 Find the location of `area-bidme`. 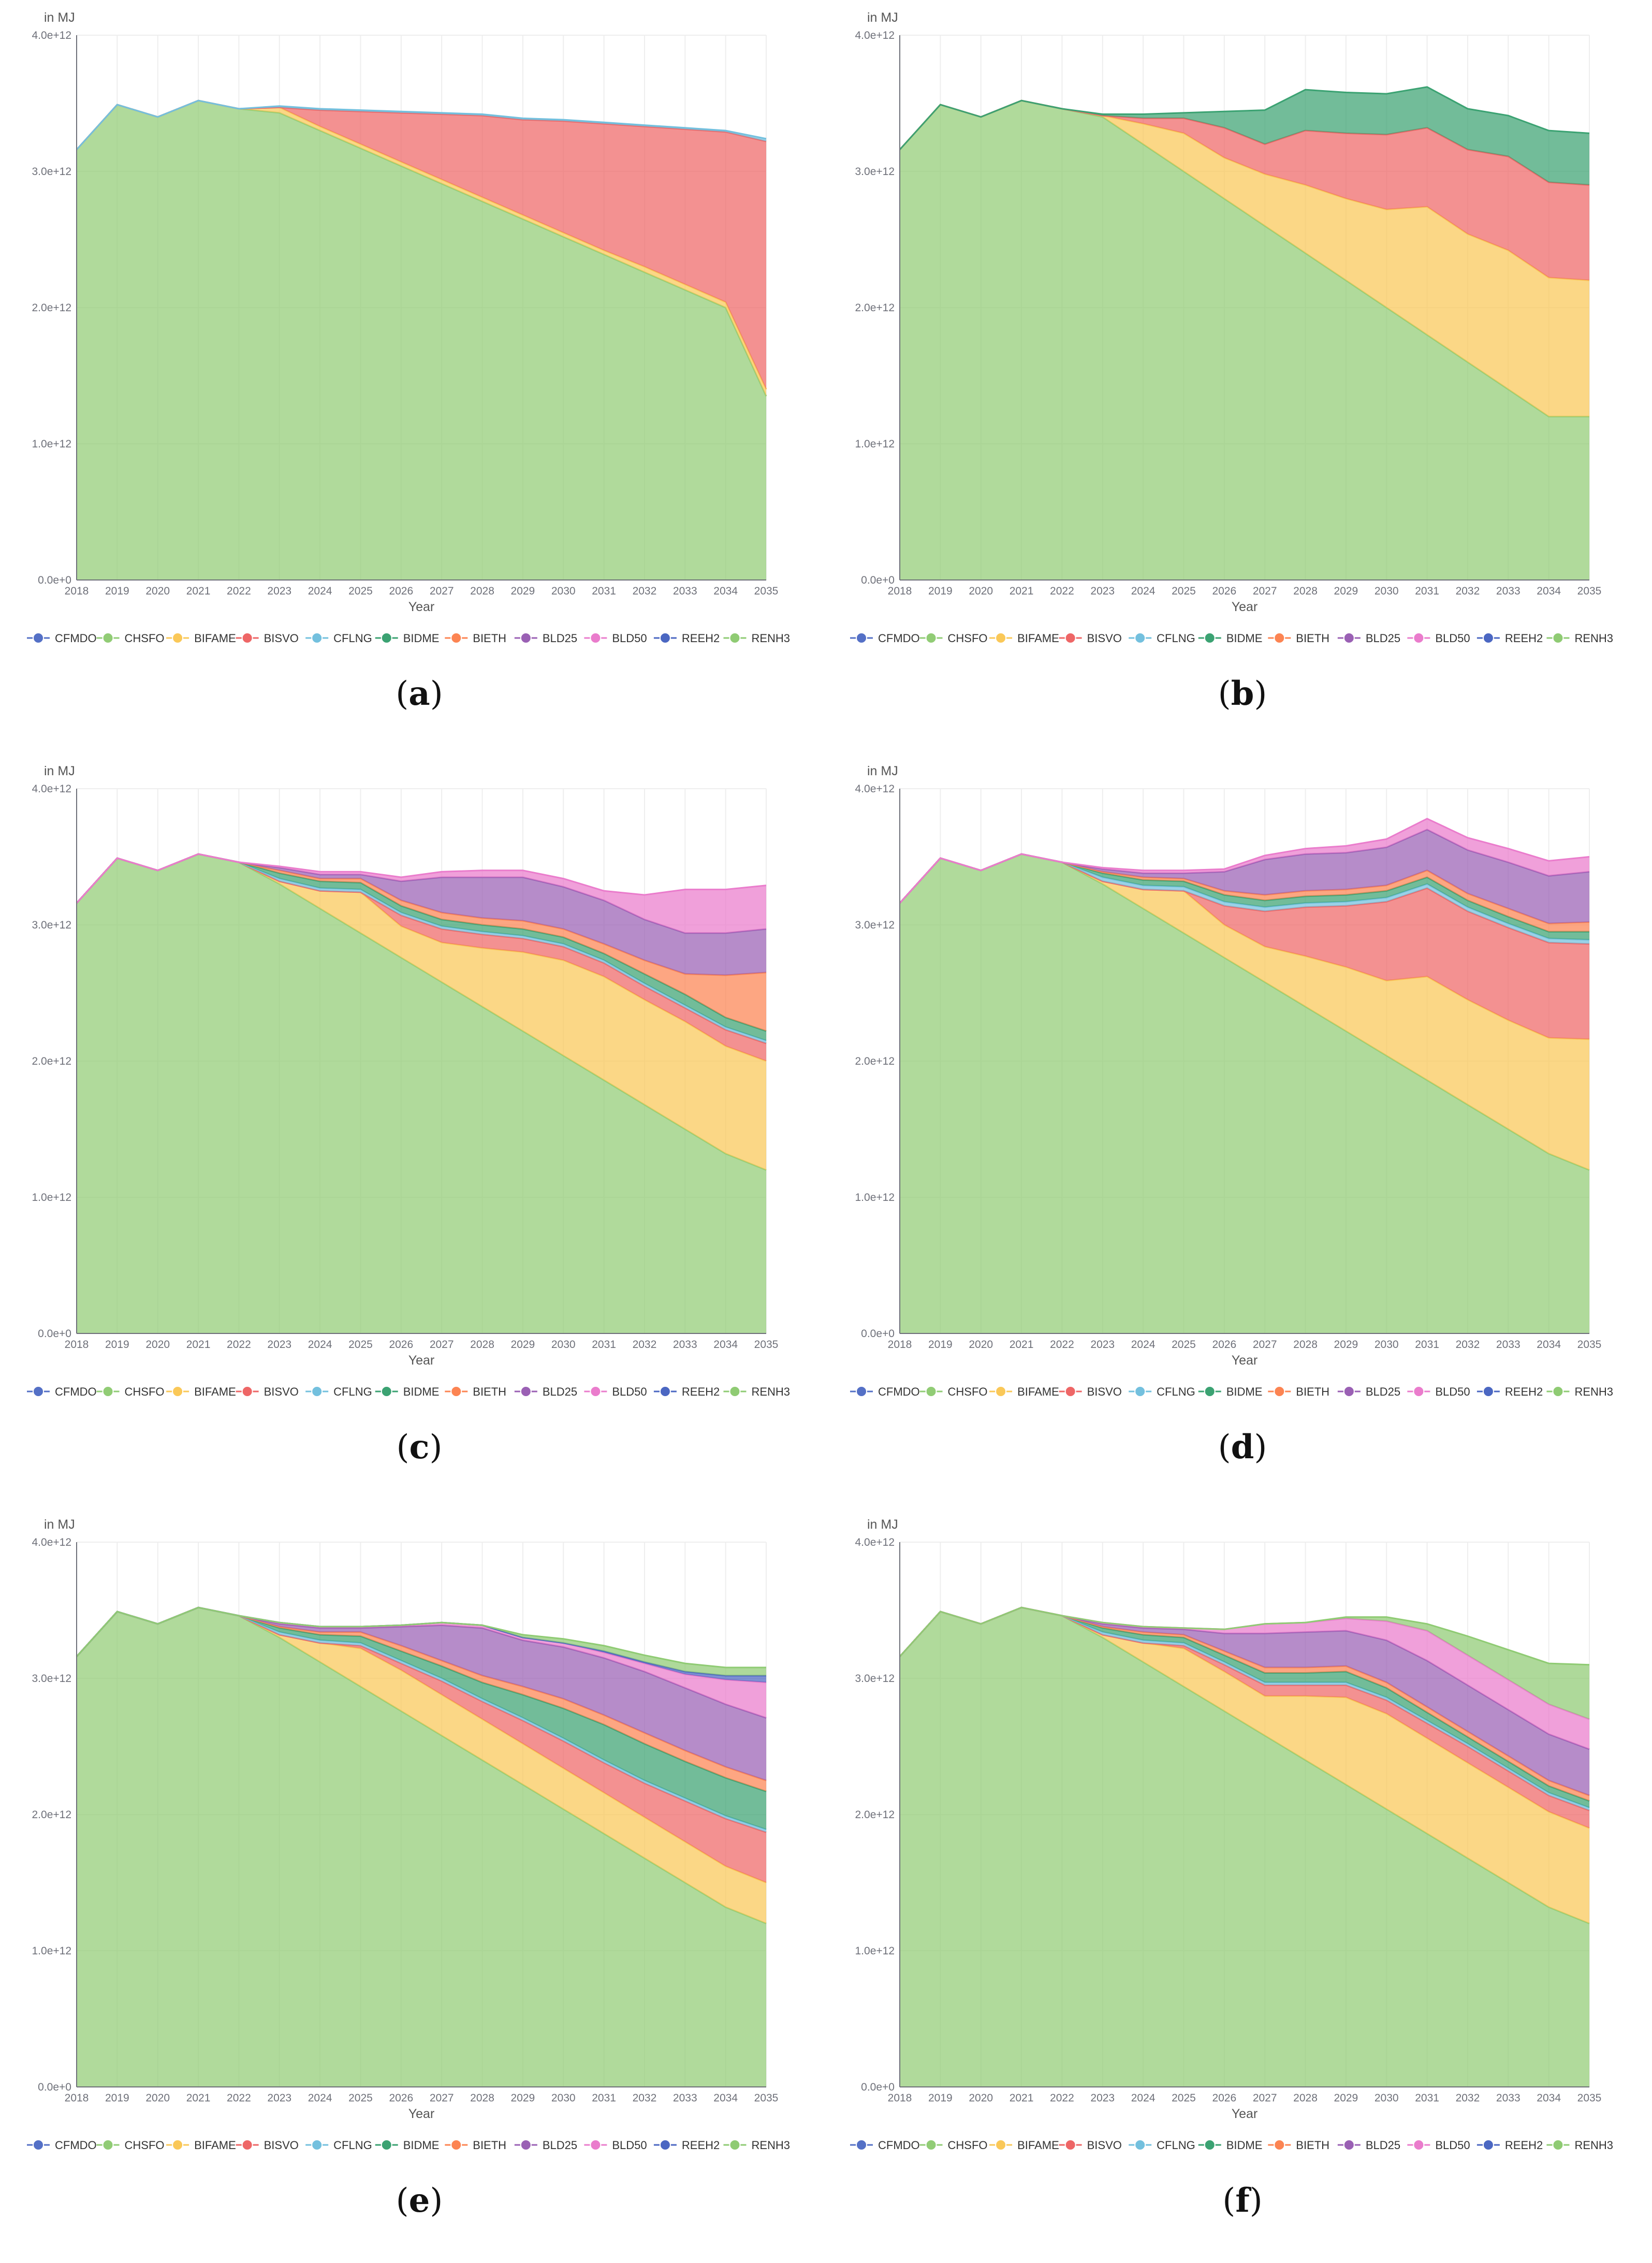

area-bidme is located at coordinates (1244, 897).